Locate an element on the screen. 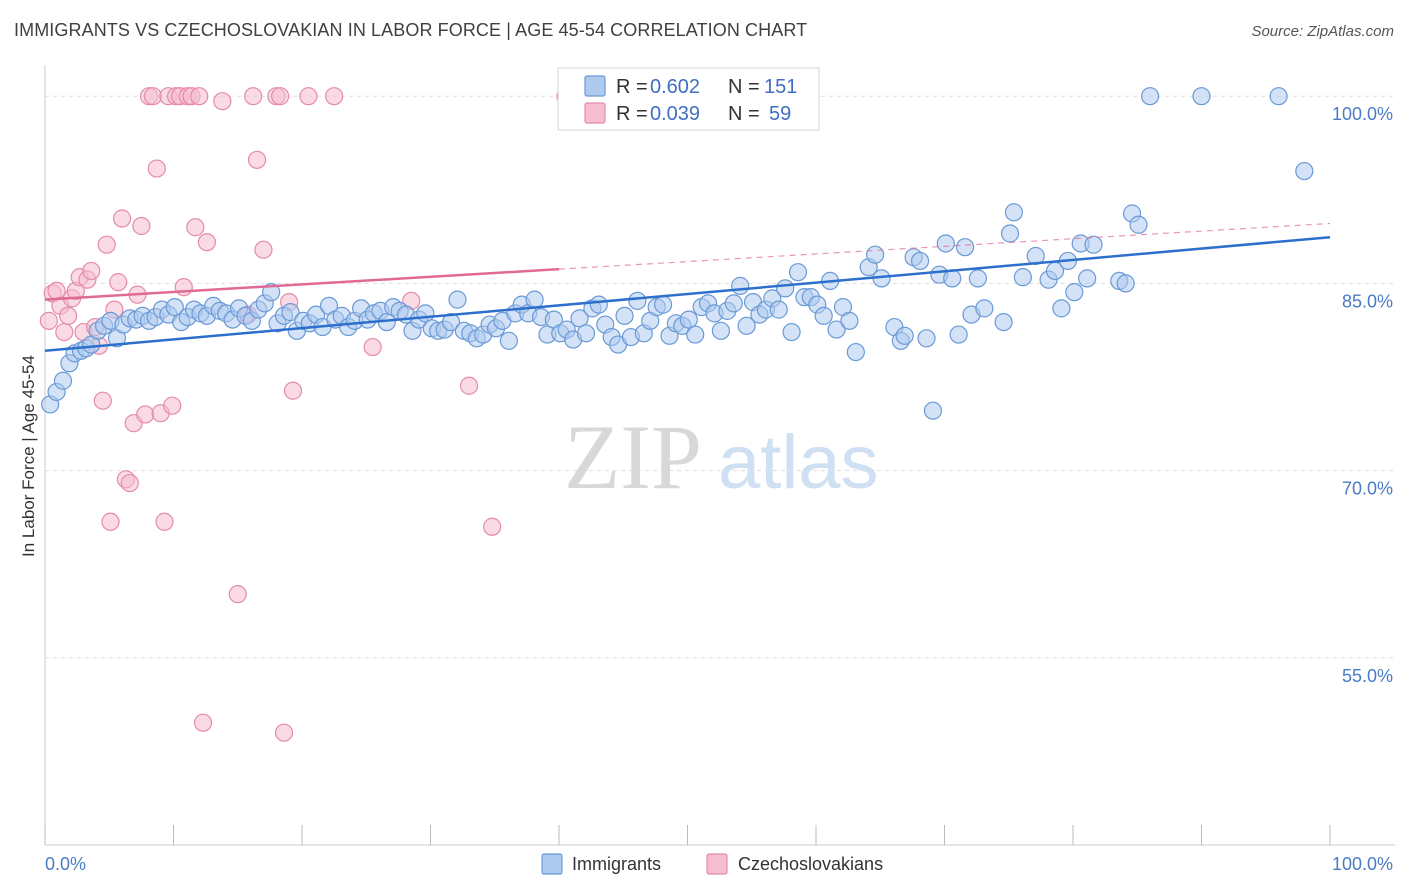 The height and width of the screenshot is (892, 1406). legend-n-value: 151 is located at coordinates (780, 87).